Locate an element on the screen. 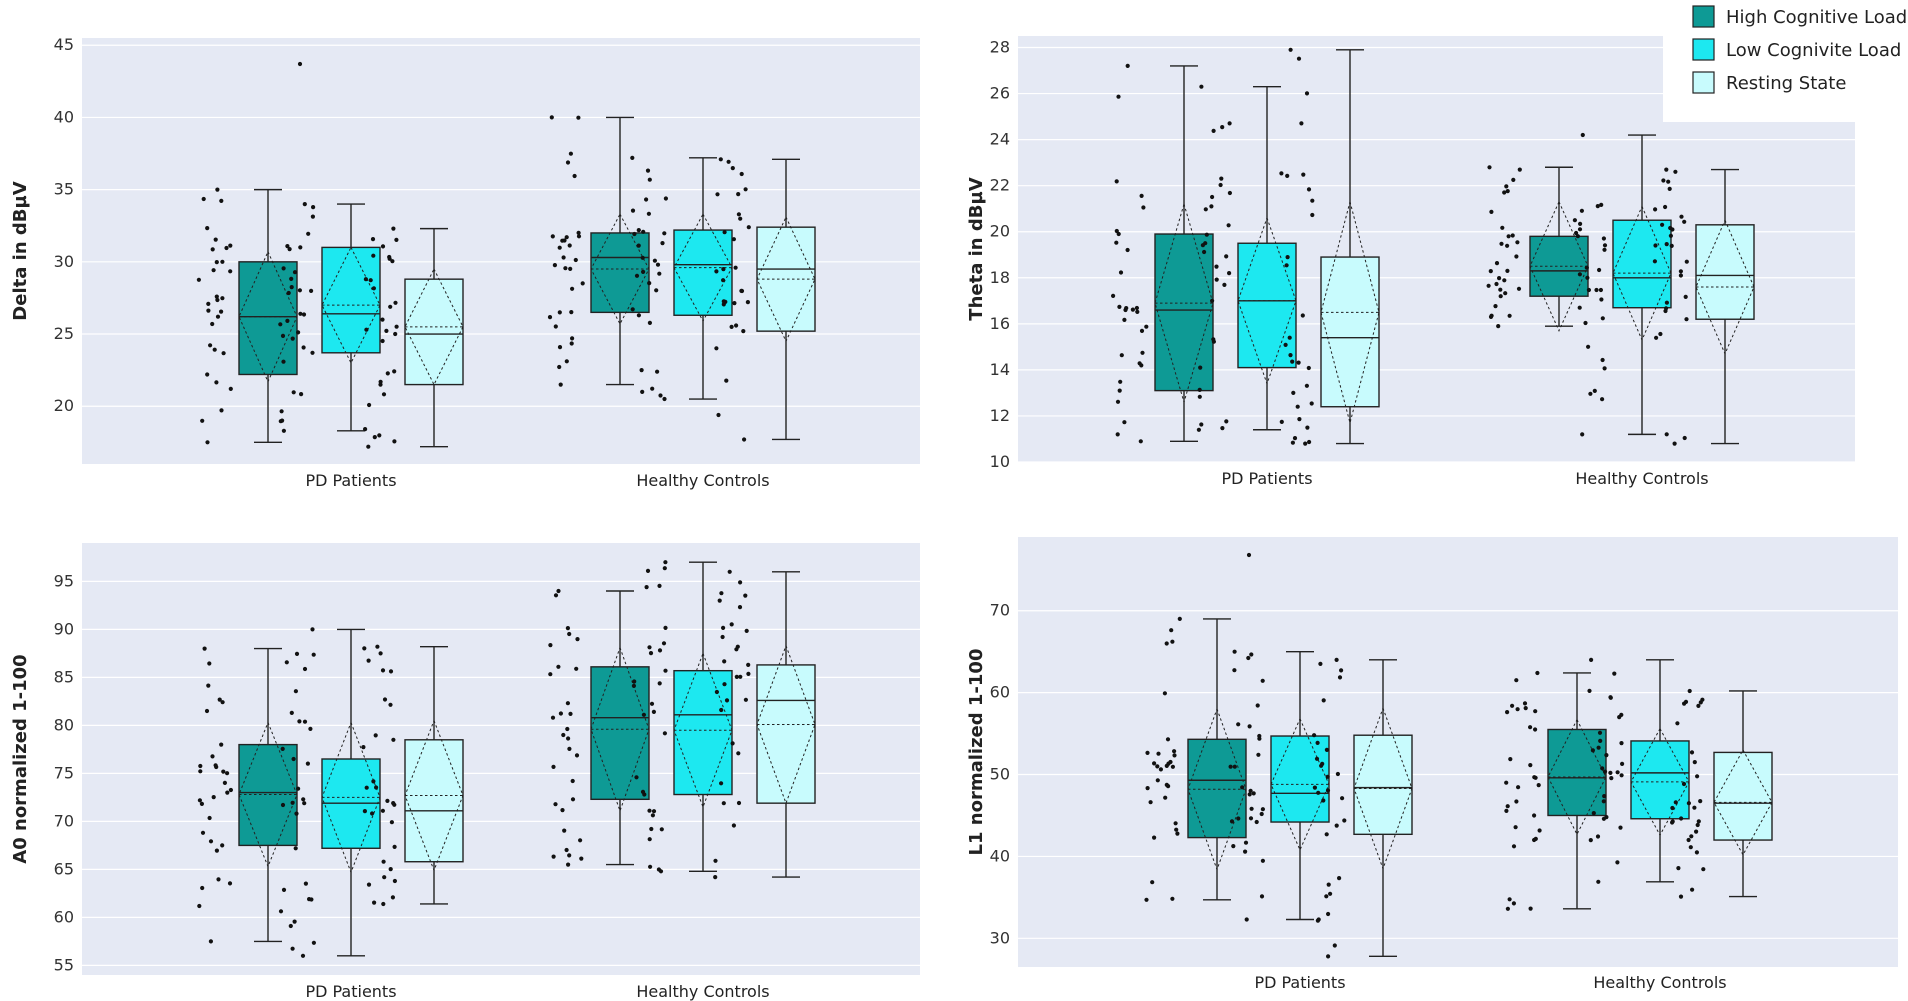 The width and height of the screenshot is (1908, 1001). box-l1-low-cognivite-load-healthy-controls is located at coordinates (1638, 770).